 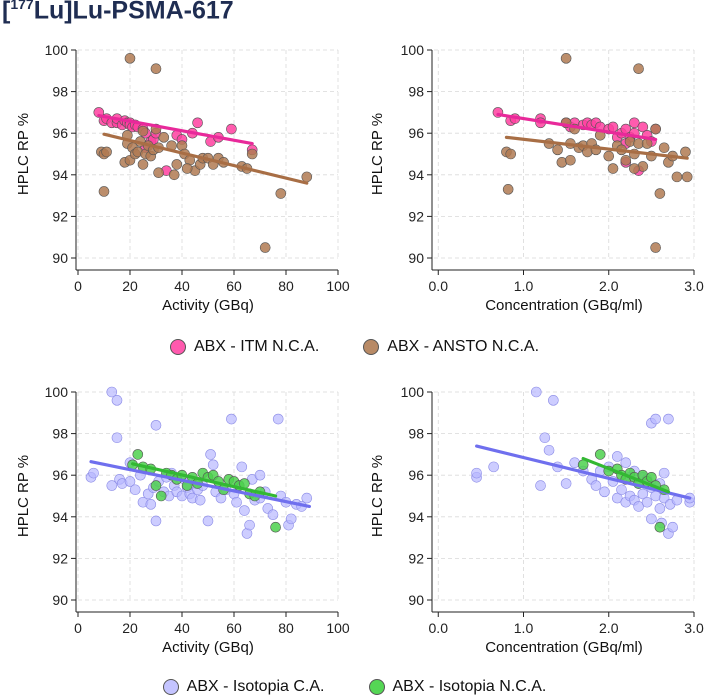 What do you see at coordinates (609, 286) in the screenshot?
I see `x-tick-label: 2.0` at bounding box center [609, 286].